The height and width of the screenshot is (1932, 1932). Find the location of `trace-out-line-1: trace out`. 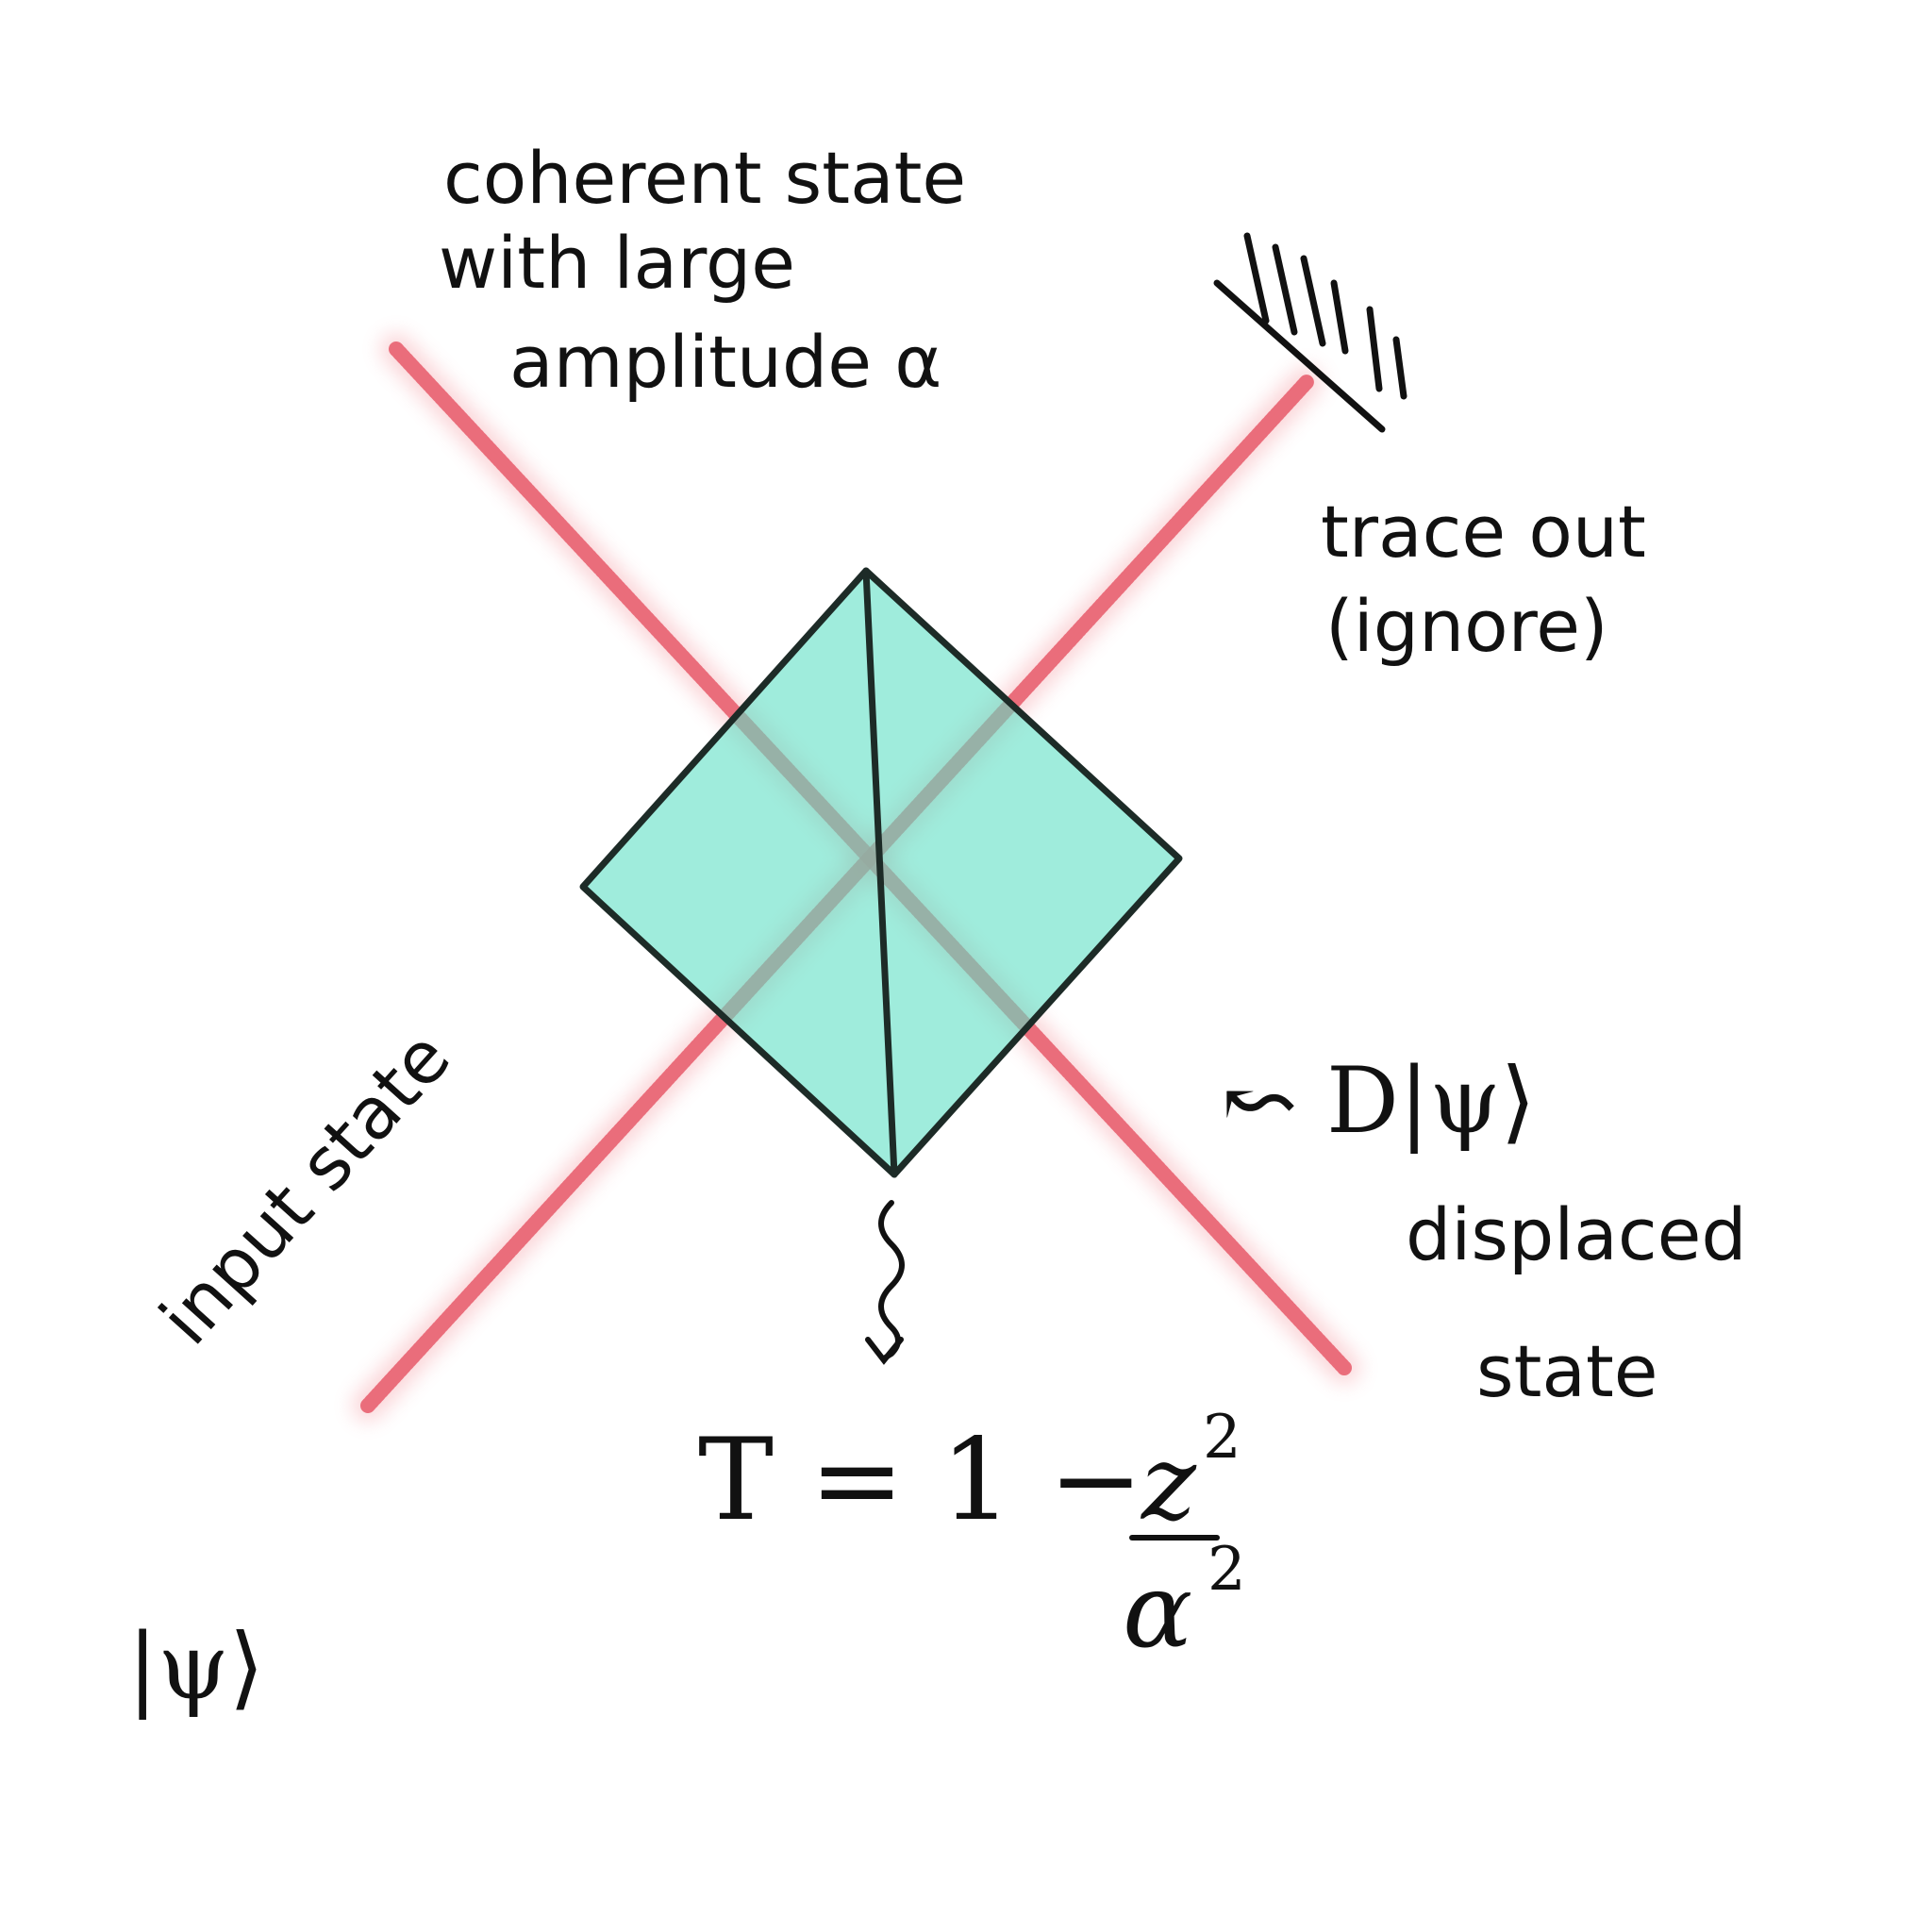

trace-out-line-1: trace out is located at coordinates (1483, 532).